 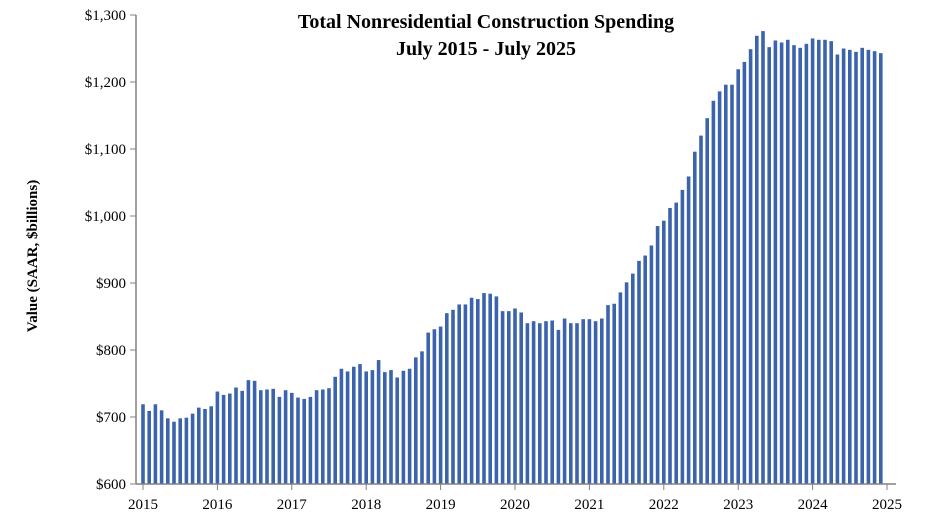 I want to click on x-tick-label: 2018, so click(x=366, y=505).